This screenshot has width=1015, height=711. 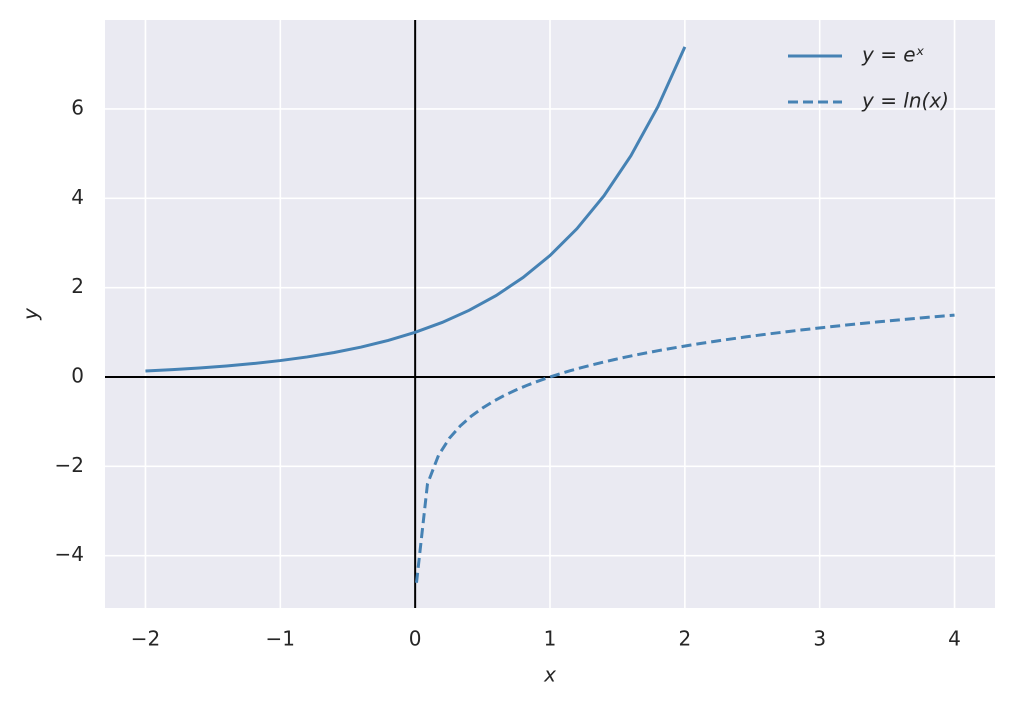 What do you see at coordinates (69, 554) in the screenshot?
I see `y-tick-label: −4` at bounding box center [69, 554].